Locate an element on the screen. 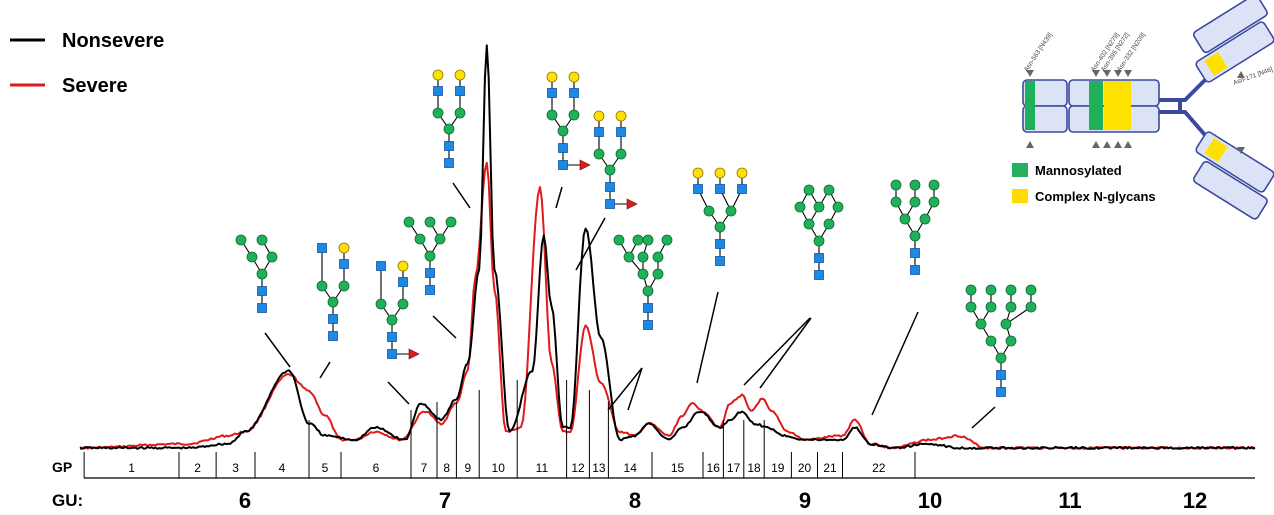  gp-label: 19 is located at coordinates (778, 468).